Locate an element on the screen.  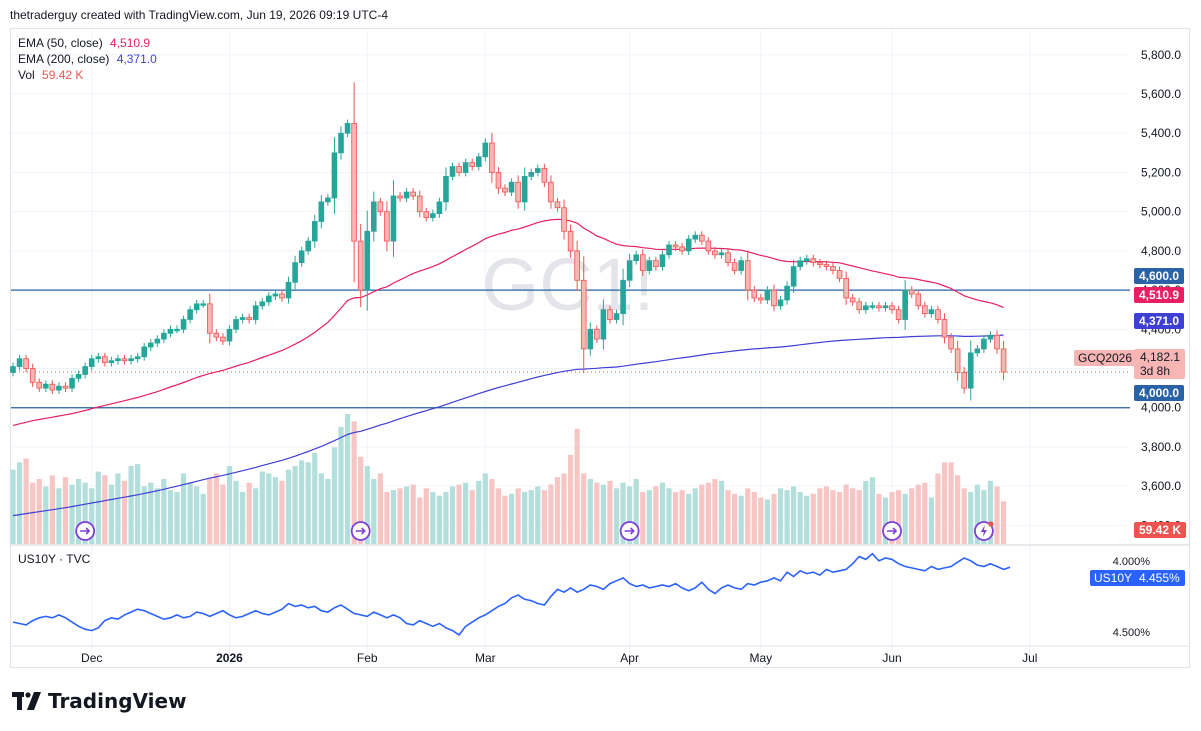
tradingview-logo: TradingView is located at coordinates (99, 701).